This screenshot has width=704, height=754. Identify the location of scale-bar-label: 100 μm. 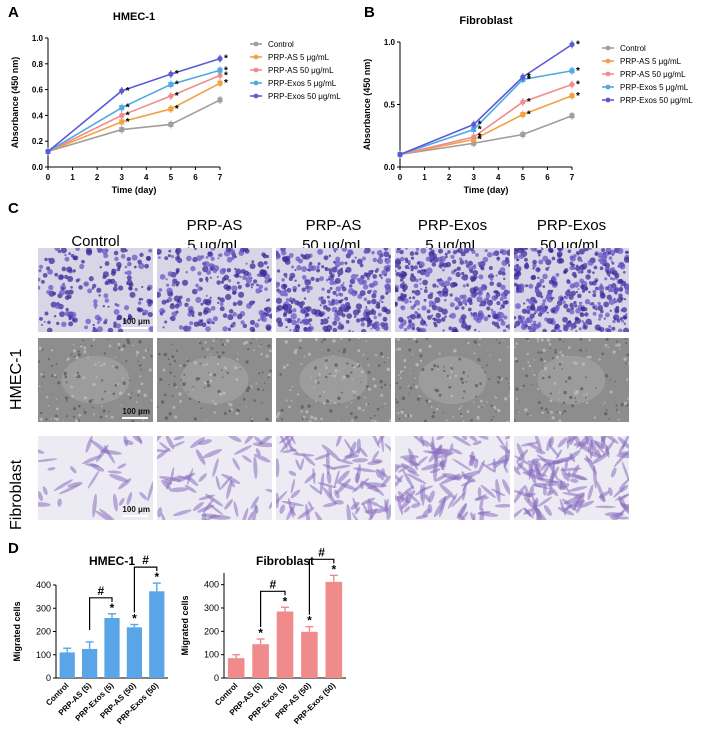
(136, 321).